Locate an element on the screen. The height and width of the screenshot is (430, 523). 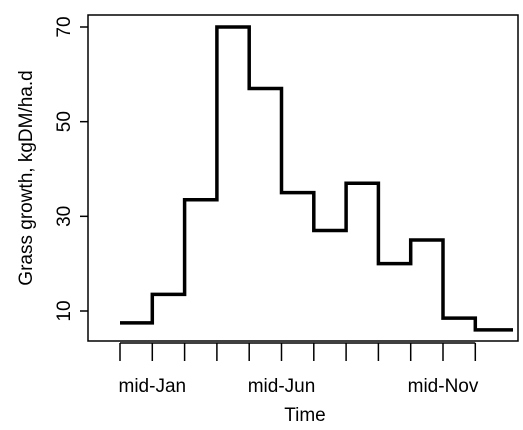
x-tick-label: mid-Nov is located at coordinates (443, 386).